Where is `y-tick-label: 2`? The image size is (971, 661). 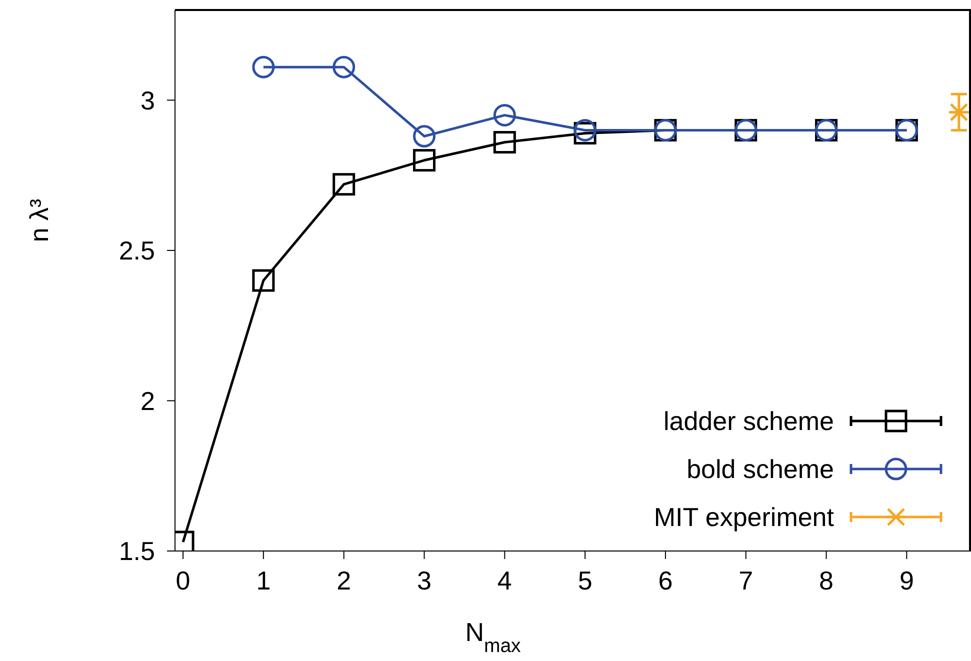 y-tick-label: 2 is located at coordinates (147, 401).